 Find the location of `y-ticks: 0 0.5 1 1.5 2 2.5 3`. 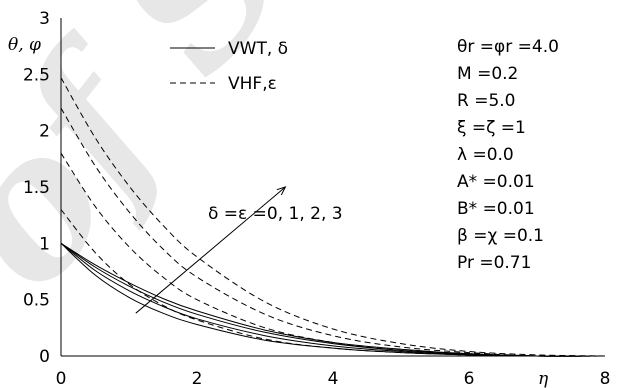

y-ticks: 0 0.5 1 1.5 2 2.5 3 is located at coordinates (36, 188).